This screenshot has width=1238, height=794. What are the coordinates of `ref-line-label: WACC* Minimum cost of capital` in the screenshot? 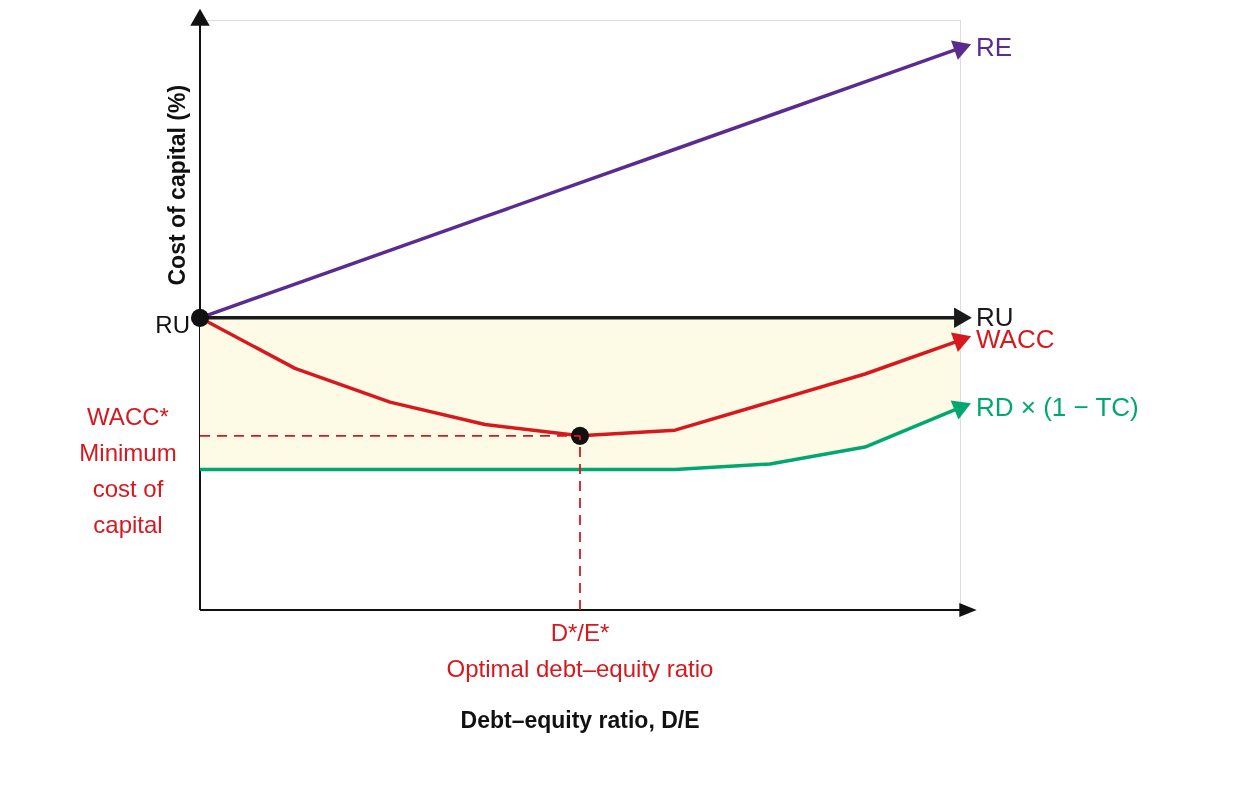 It's located at (128, 470).